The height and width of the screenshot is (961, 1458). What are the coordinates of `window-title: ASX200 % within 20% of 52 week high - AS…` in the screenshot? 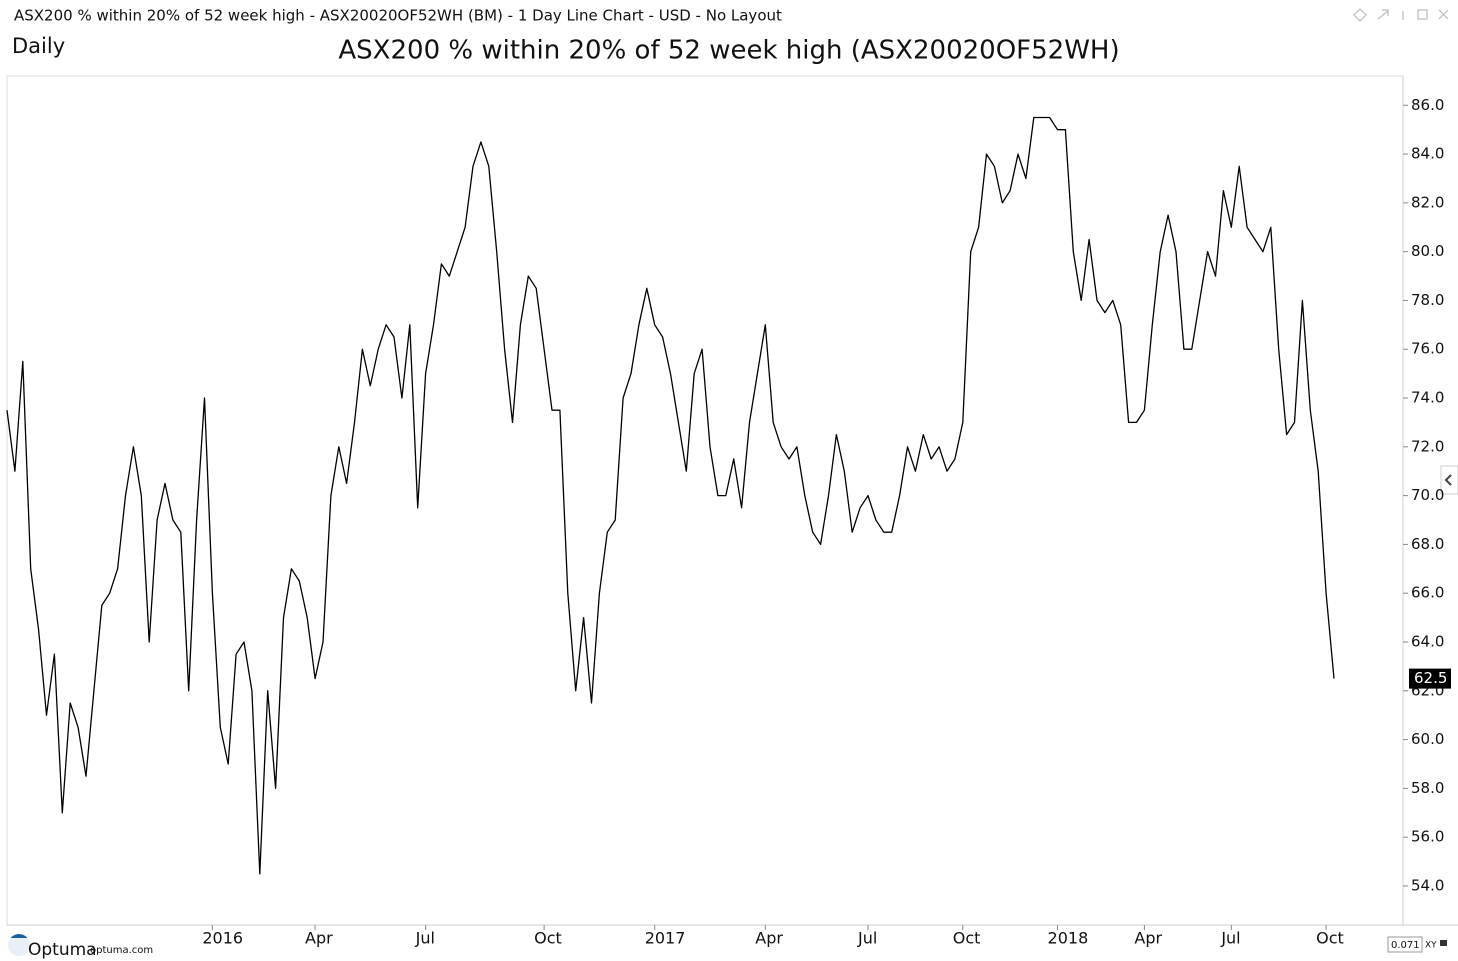 It's located at (398, 16).